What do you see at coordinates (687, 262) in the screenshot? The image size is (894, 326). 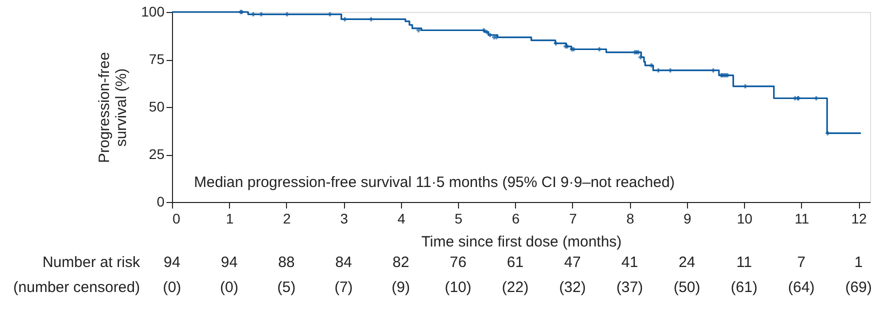 I see `text: 24` at bounding box center [687, 262].